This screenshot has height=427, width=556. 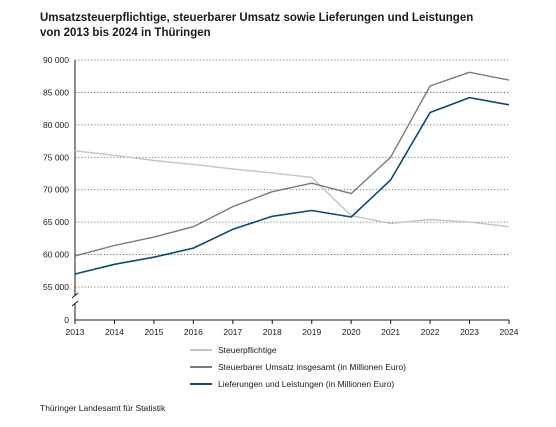 What do you see at coordinates (509, 332) in the screenshot?
I see `x-tick-label: 2024` at bounding box center [509, 332].